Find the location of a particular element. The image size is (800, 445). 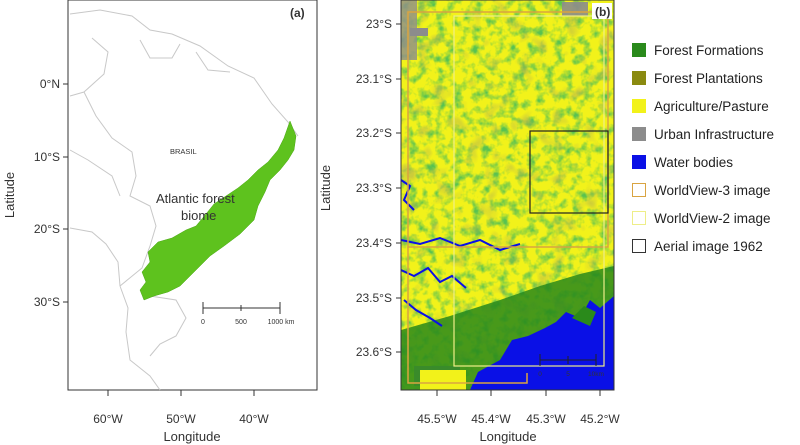

panel-b-label: (b) is located at coordinates (602, 12).